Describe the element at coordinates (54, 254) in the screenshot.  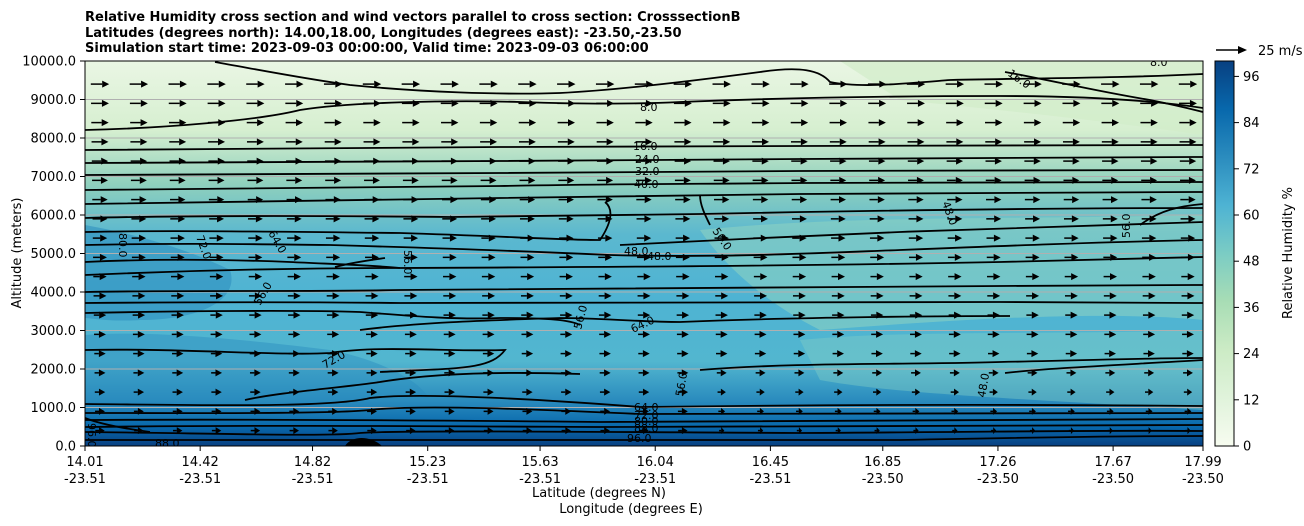
I see `y-tick-label: 5000.0` at that location.